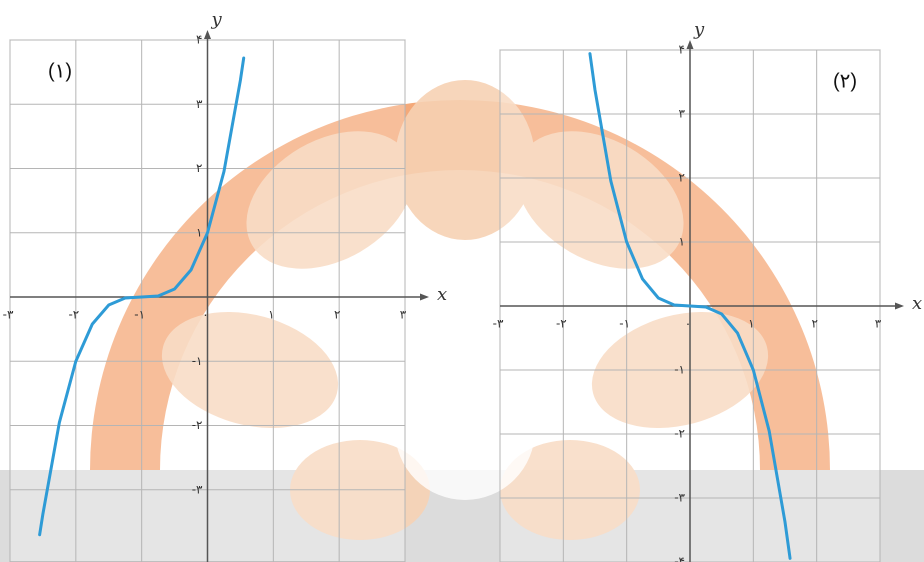  I want to click on y-tick-label: -۴, so click(679, 558).